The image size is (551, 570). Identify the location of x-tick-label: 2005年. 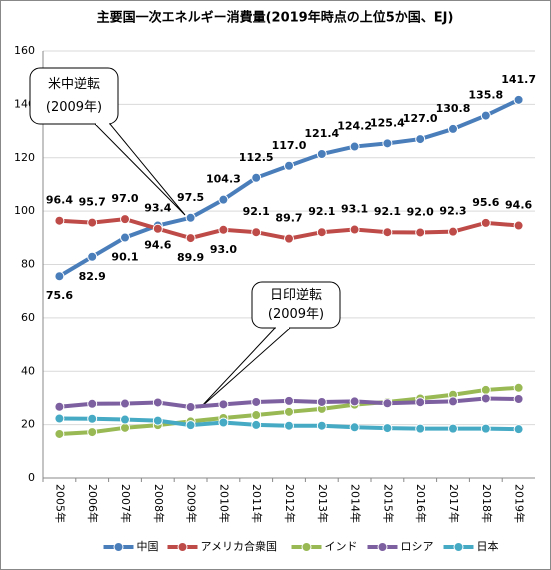
(60, 503).